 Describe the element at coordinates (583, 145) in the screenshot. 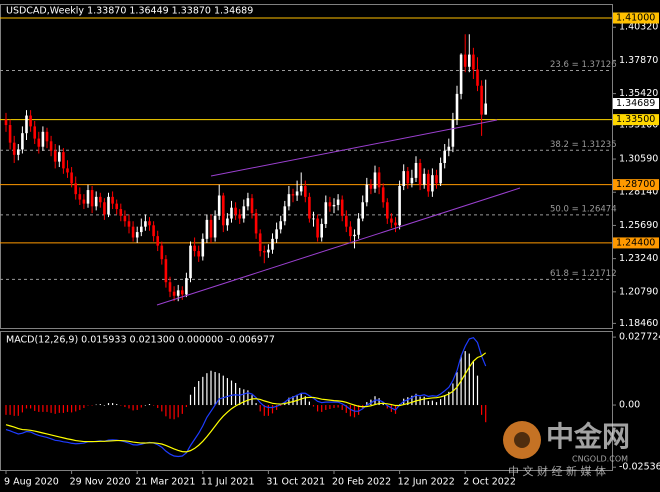

I see `fib-label: 38.2 = 1.31235` at that location.